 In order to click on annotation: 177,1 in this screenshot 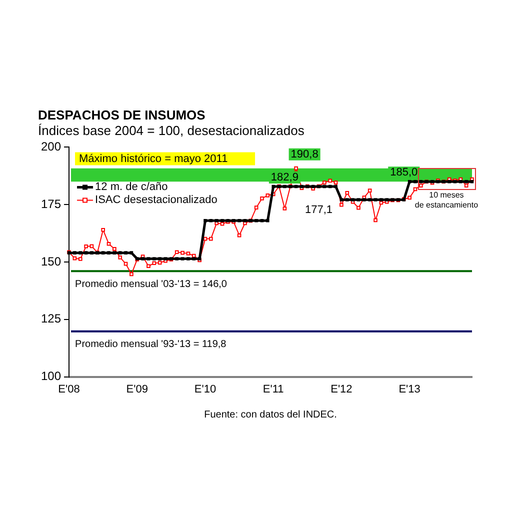, I will do `click(318, 210)`.